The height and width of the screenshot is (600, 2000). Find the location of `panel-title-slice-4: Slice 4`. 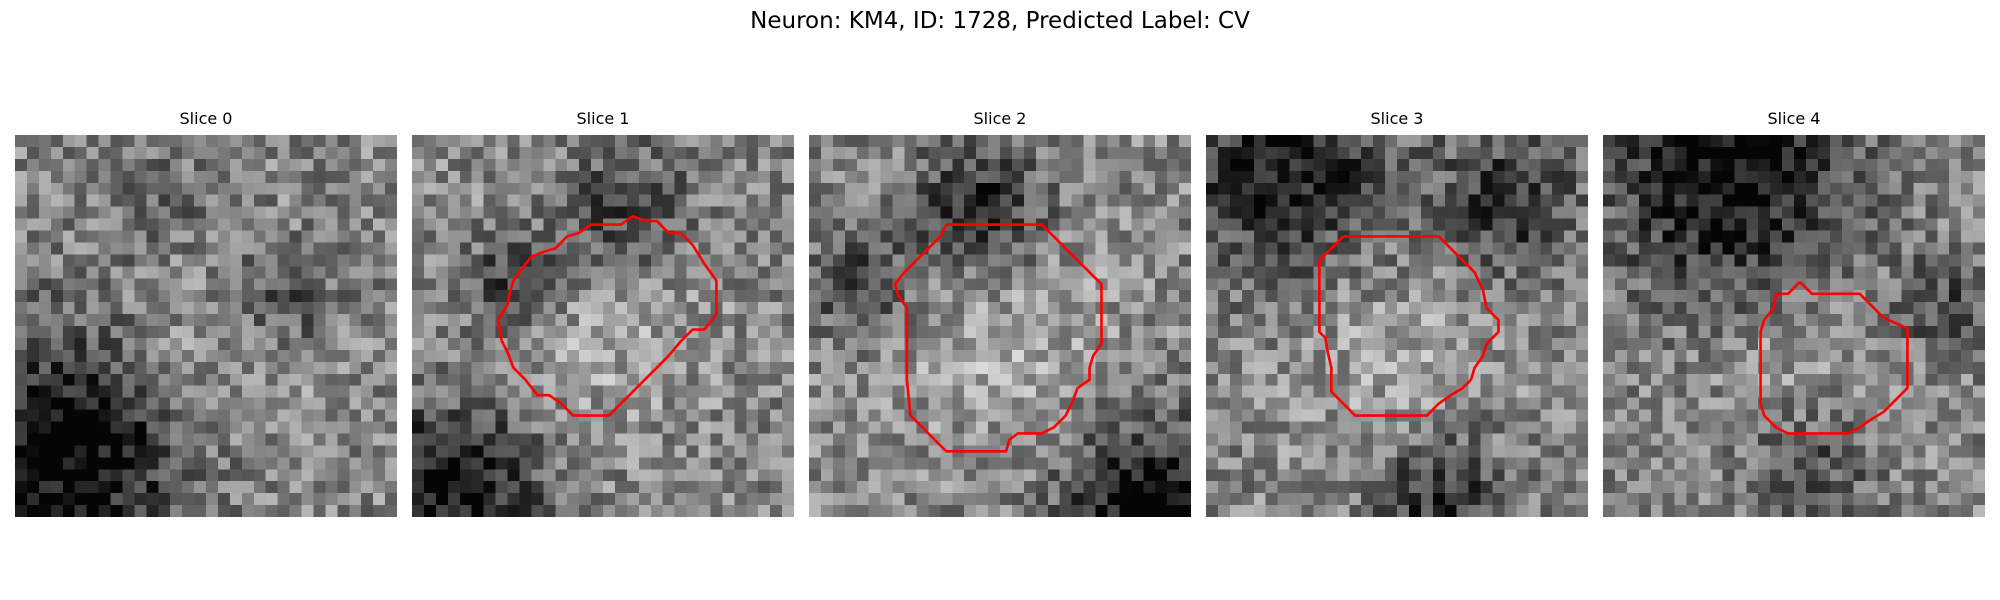

panel-title-slice-4: Slice 4 is located at coordinates (1794, 118).